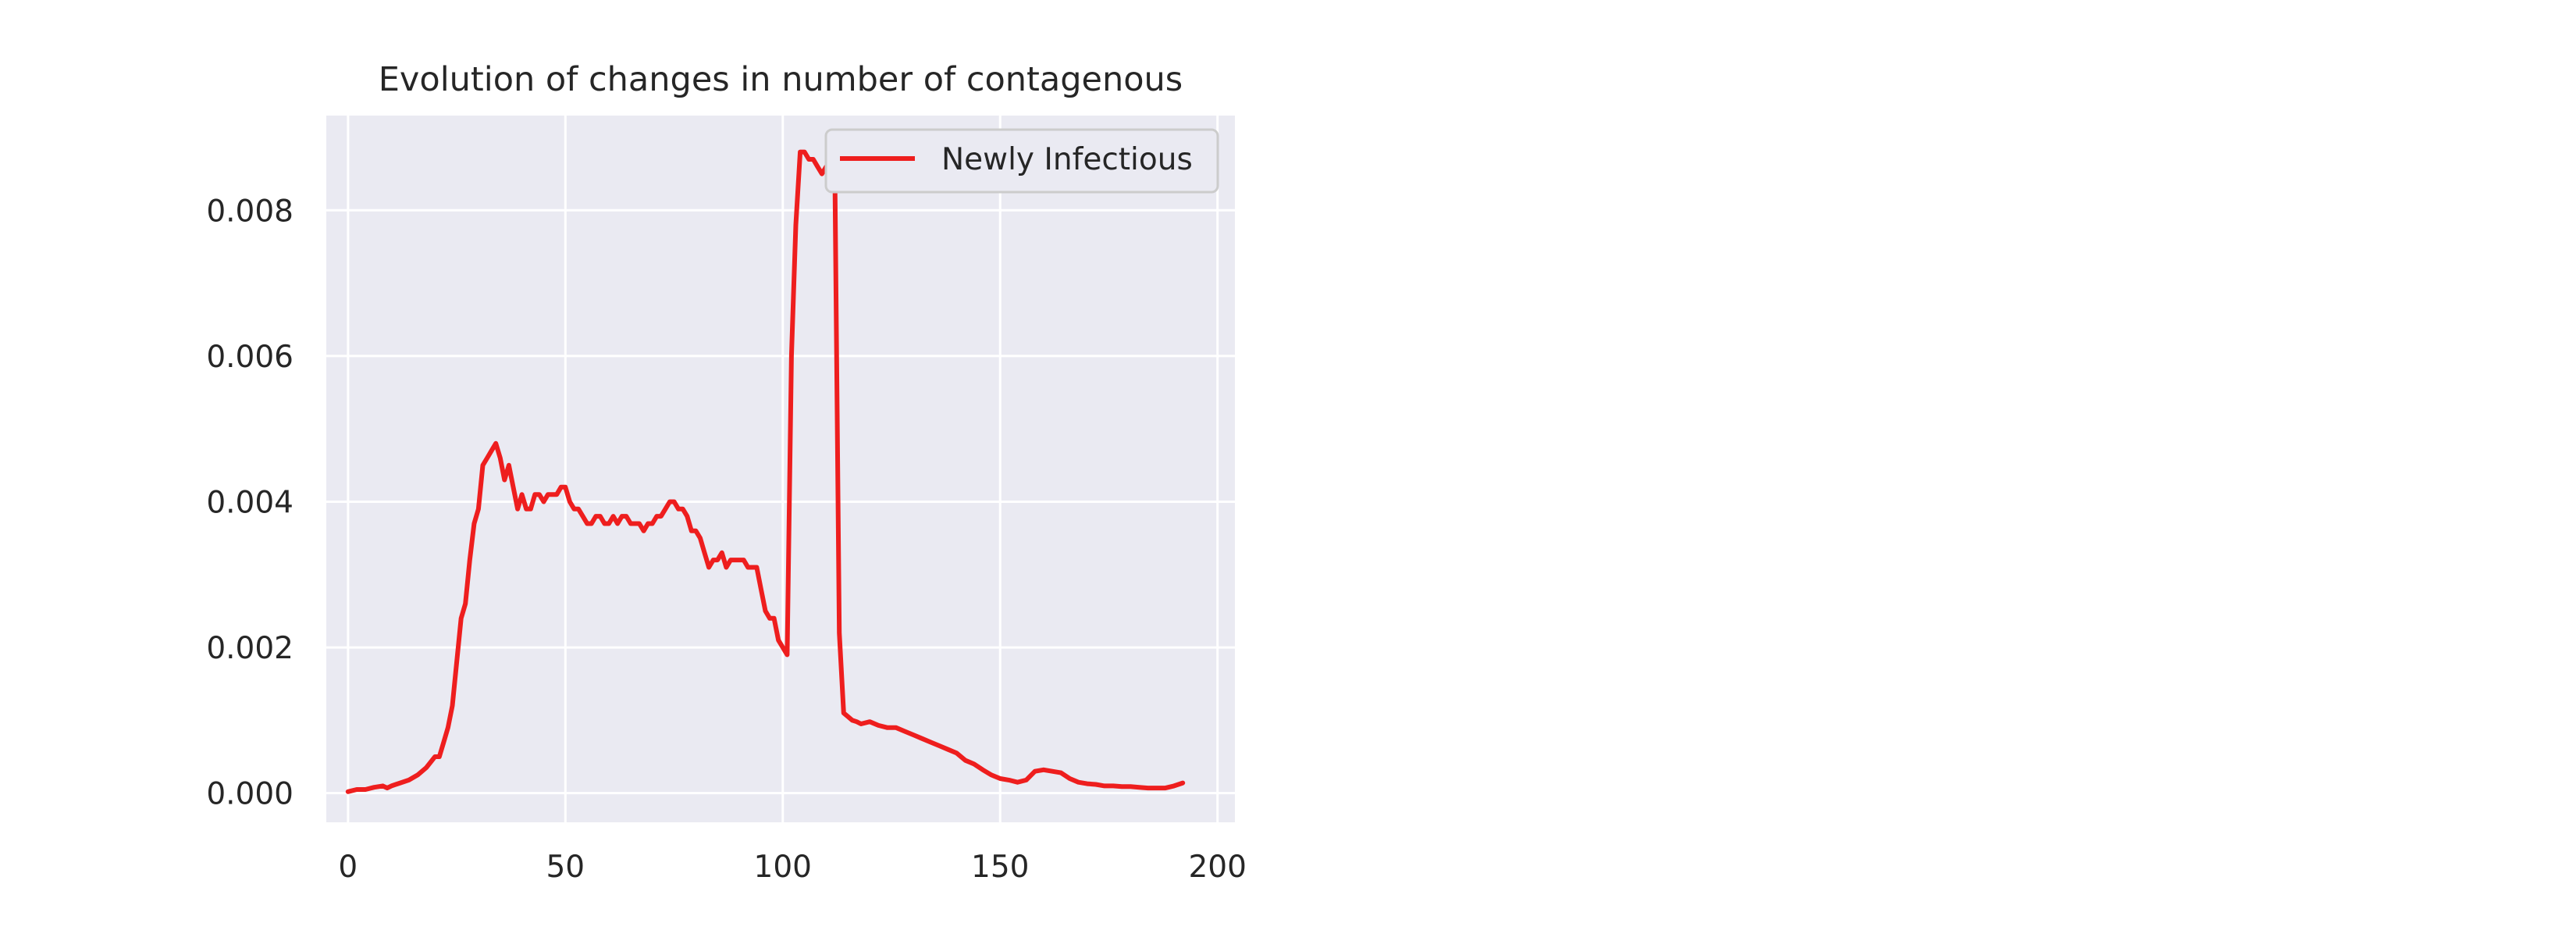 The image size is (2576, 941). Describe the element at coordinates (783, 868) in the screenshot. I see `x-tick-label: 100` at that location.